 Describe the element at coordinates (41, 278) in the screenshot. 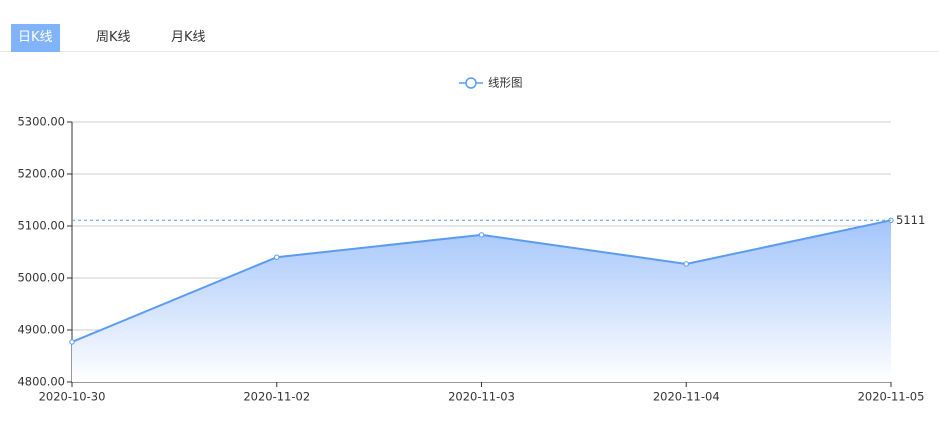

I see `y-tick-label: 5000.00` at that location.